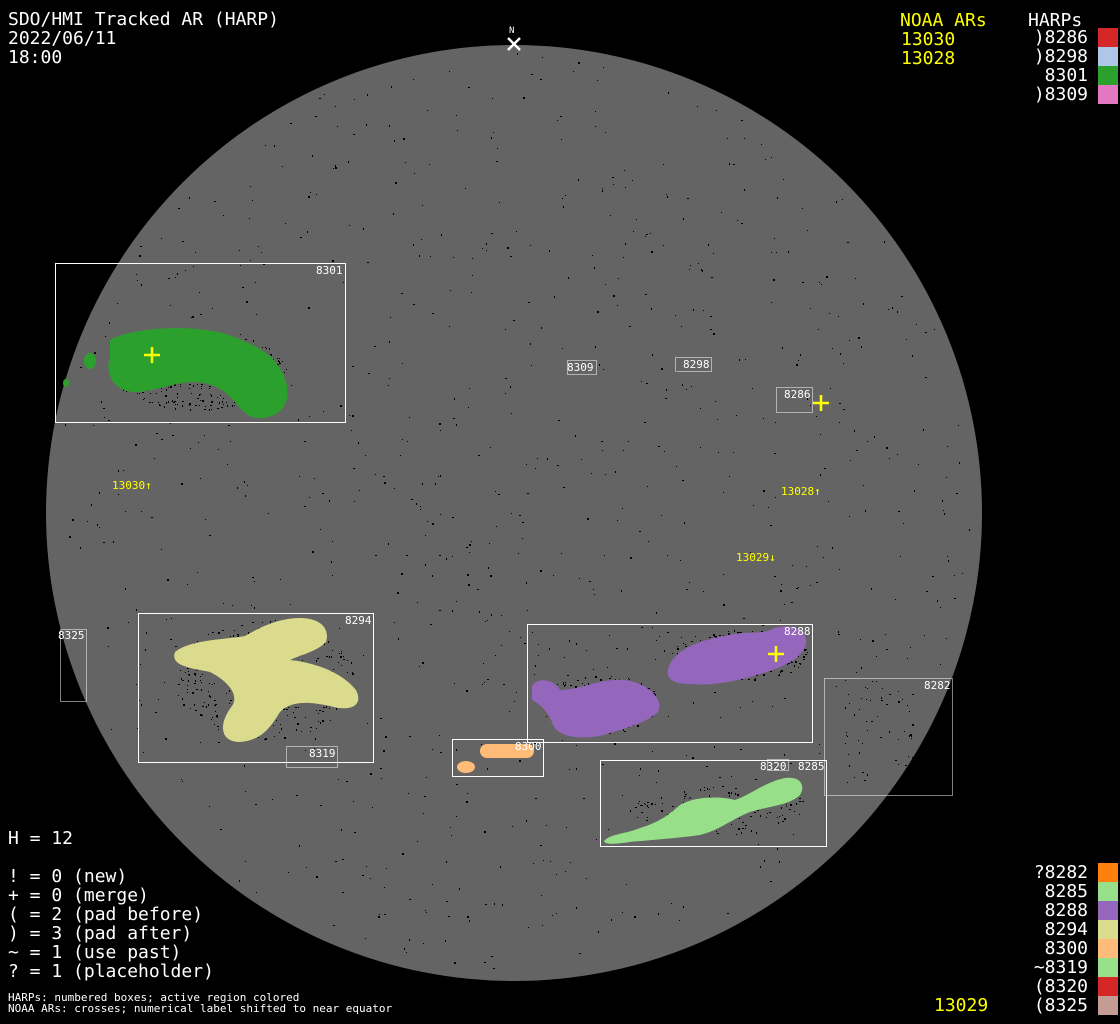 The image size is (1120, 1024). What do you see at coordinates (100, 933) in the screenshot?
I see `stat-pad-after: ) = 3 (pad after)` at bounding box center [100, 933].